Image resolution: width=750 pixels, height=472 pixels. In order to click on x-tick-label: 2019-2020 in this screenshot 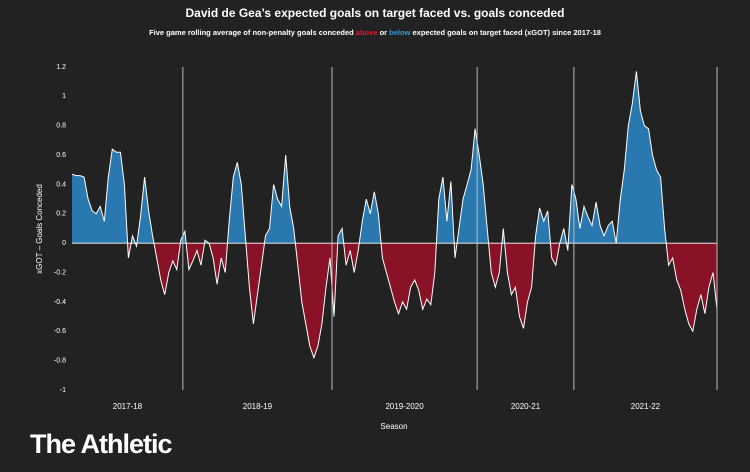, I will do `click(404, 406)`.